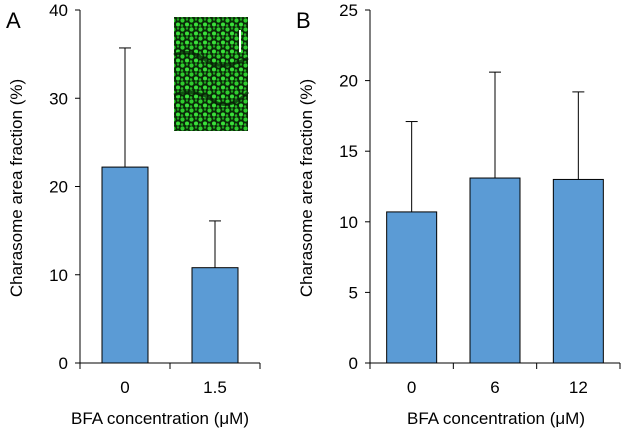 The image size is (633, 434). I want to click on y-tick-label-b: 0, so click(353, 363).